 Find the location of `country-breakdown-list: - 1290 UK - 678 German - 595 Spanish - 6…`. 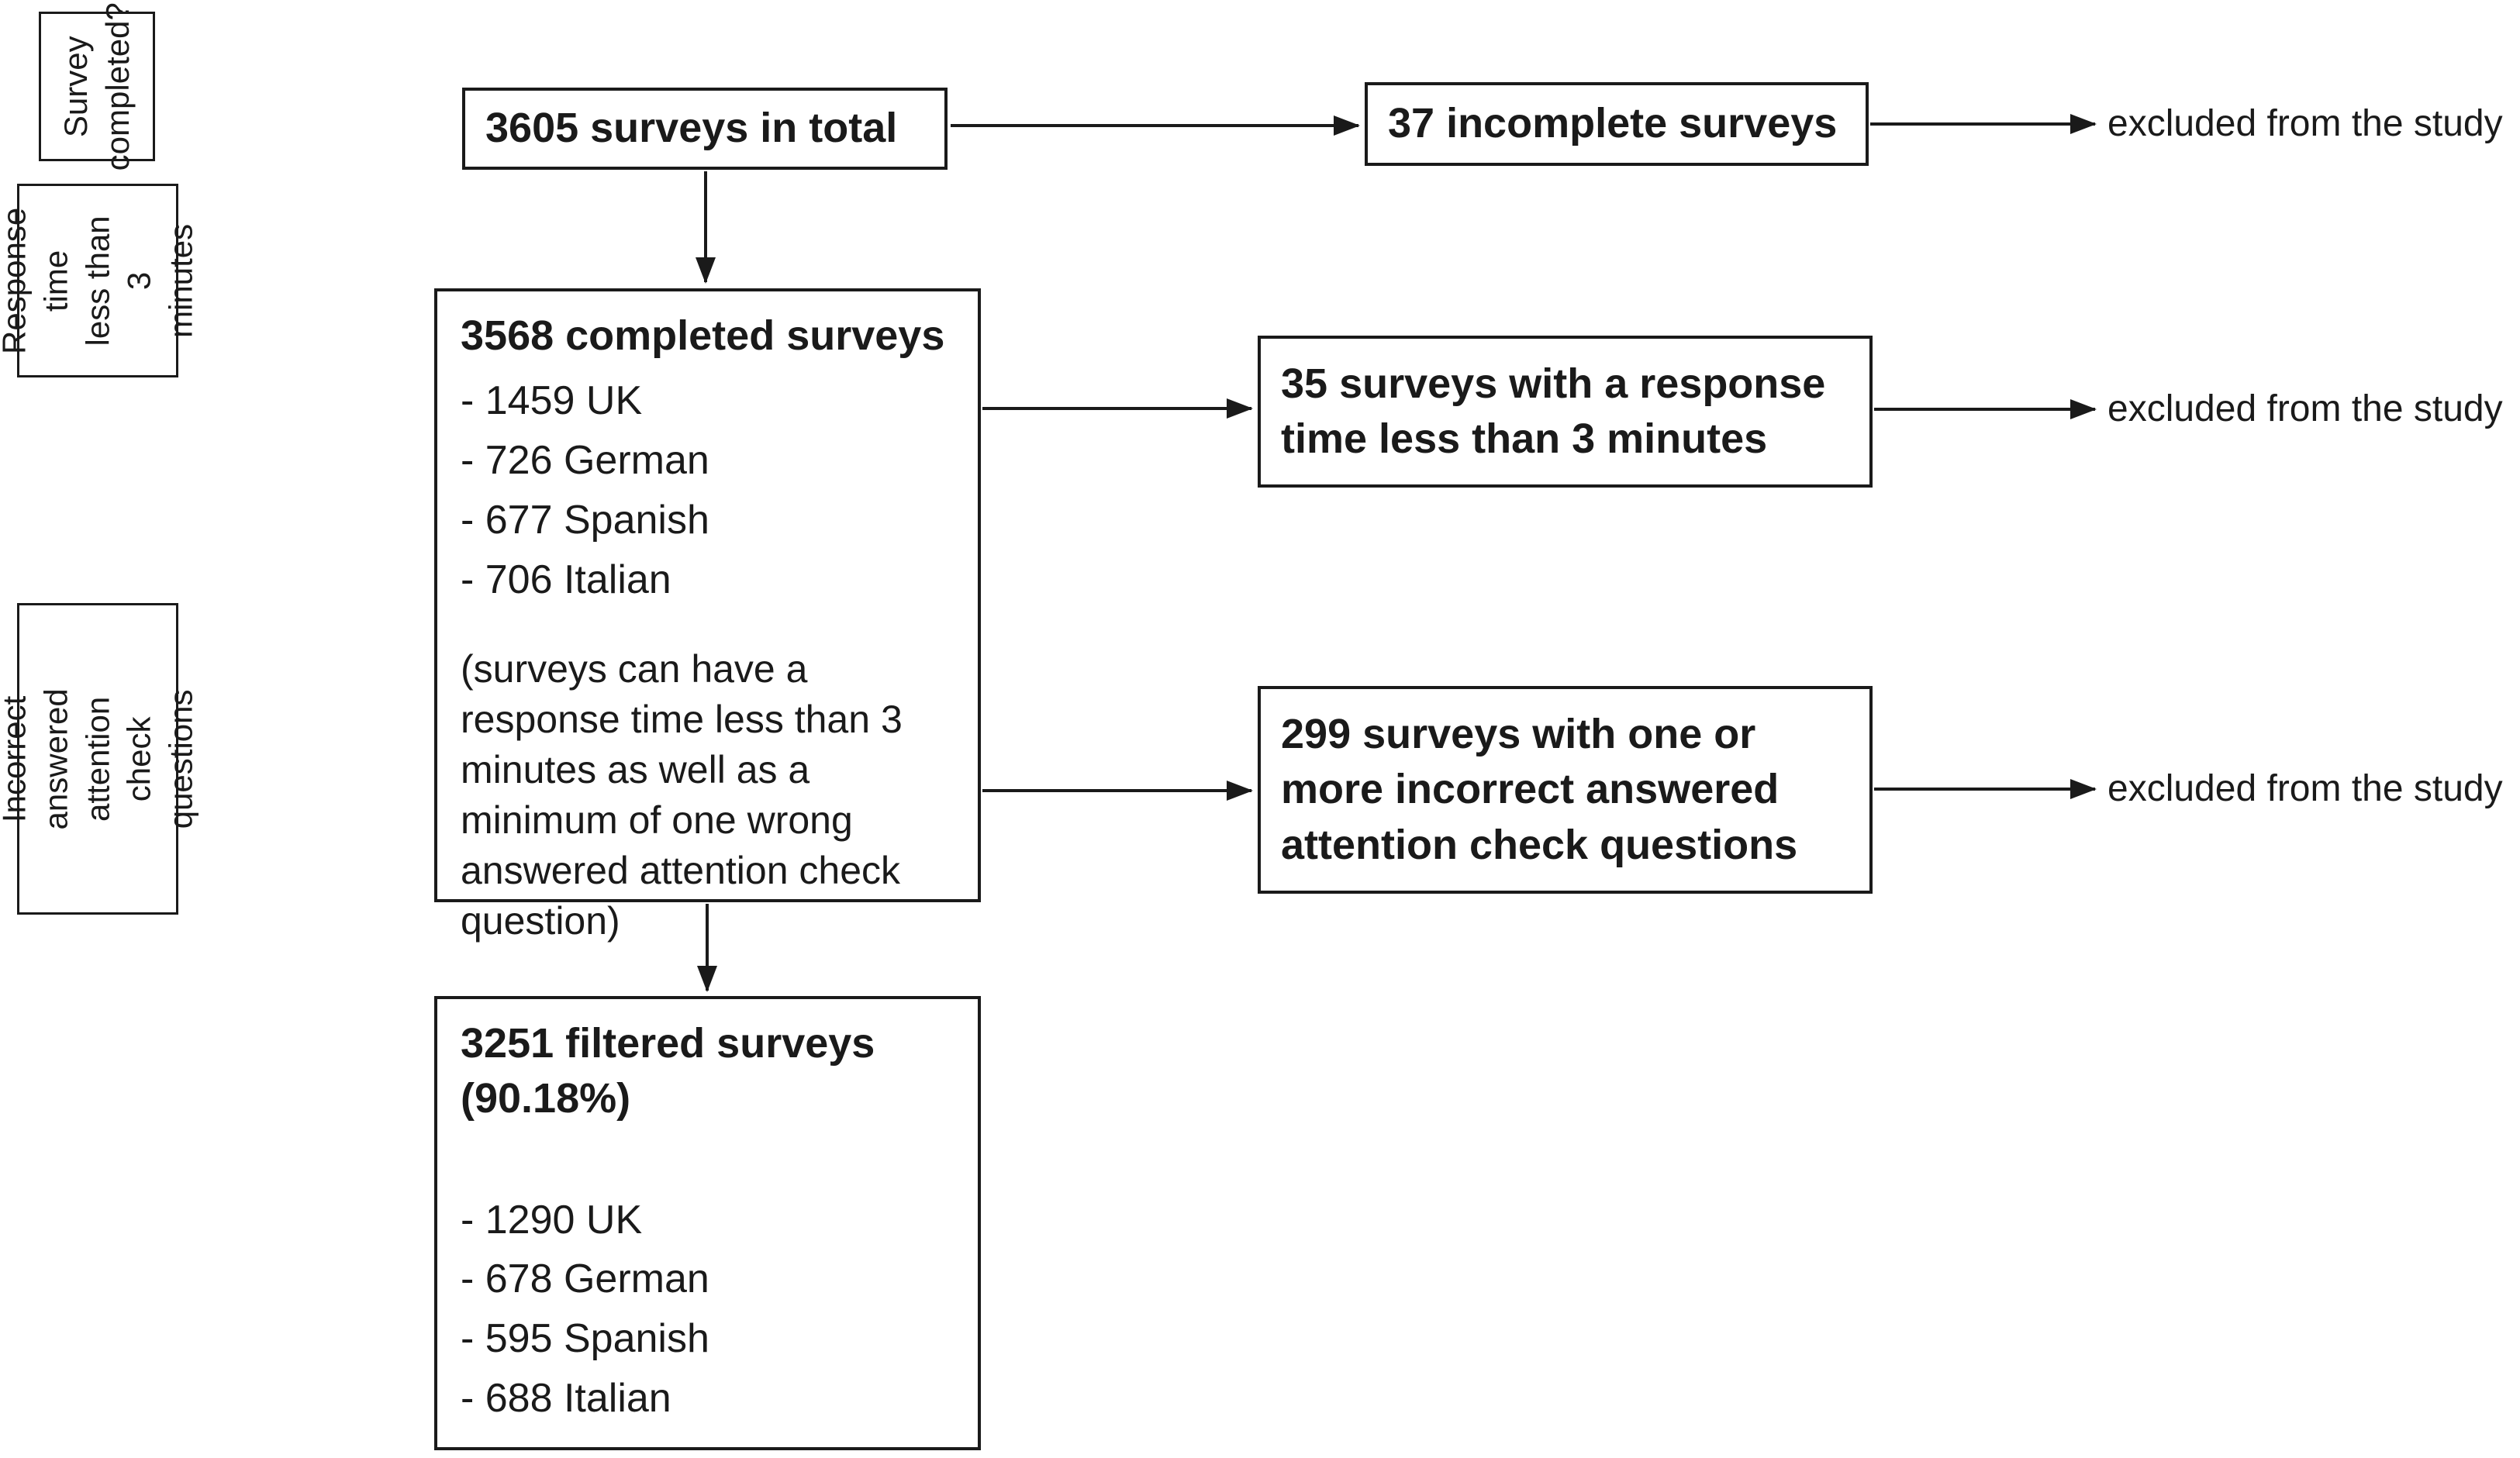

country-breakdown-list: - 1290 UK - 678 German - 595 Spanish - 6… is located at coordinates (707, 1310).